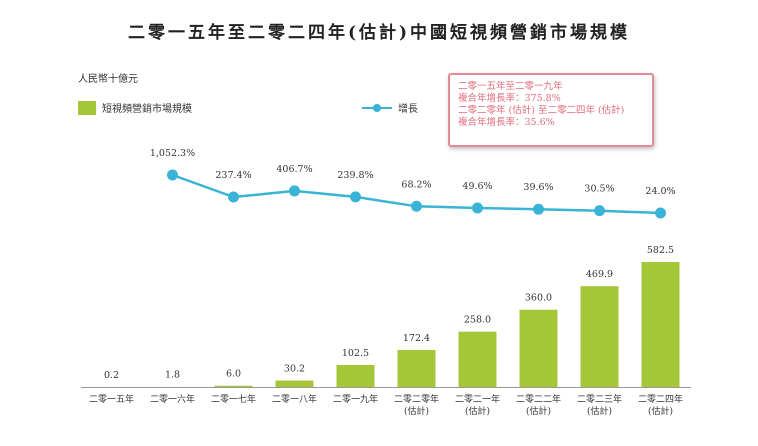  I want to click on cagr-period-2: 二零二零年 (估計) 至二零二四年 (估計), so click(541, 110).